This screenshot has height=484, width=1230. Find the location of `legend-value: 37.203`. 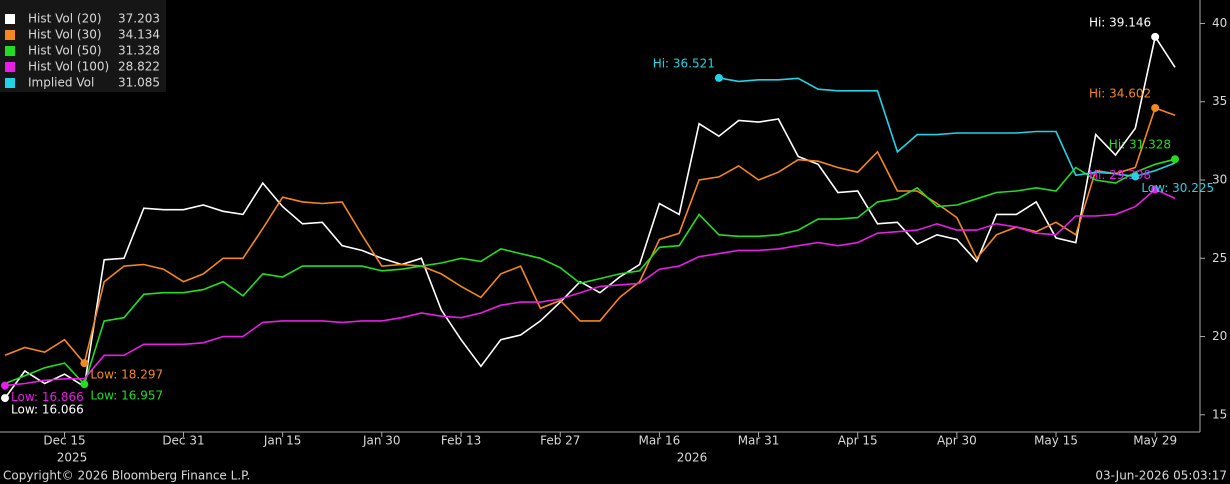

legend-value: 37.203 is located at coordinates (139, 19).